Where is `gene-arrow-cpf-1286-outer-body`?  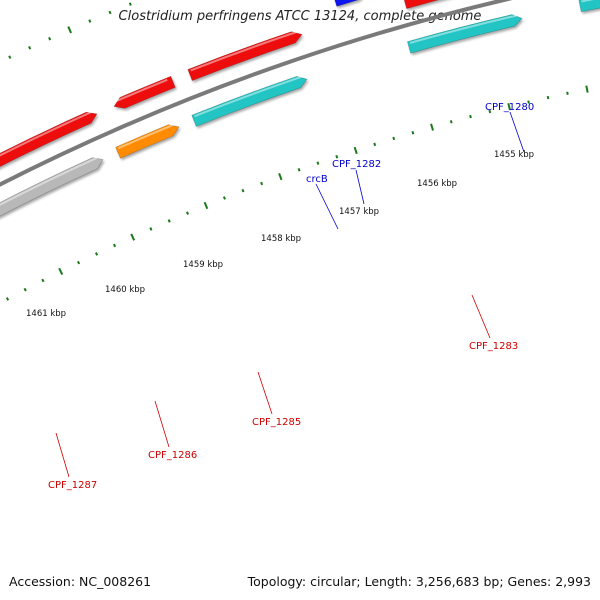
gene-arrow-cpf-1286-outer-body is located at coordinates (144, 92).